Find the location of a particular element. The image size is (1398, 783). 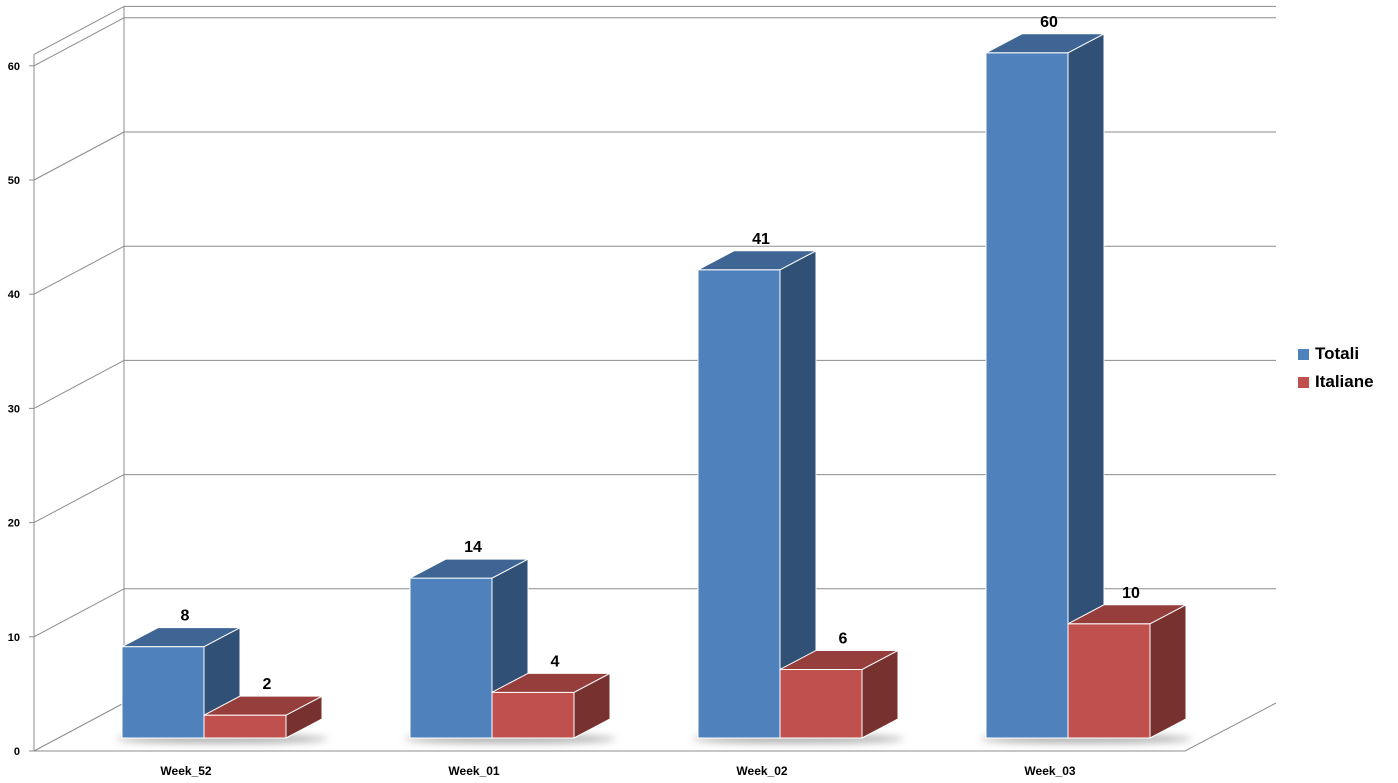

y-tick-label-50: 50 is located at coordinates (14, 181).